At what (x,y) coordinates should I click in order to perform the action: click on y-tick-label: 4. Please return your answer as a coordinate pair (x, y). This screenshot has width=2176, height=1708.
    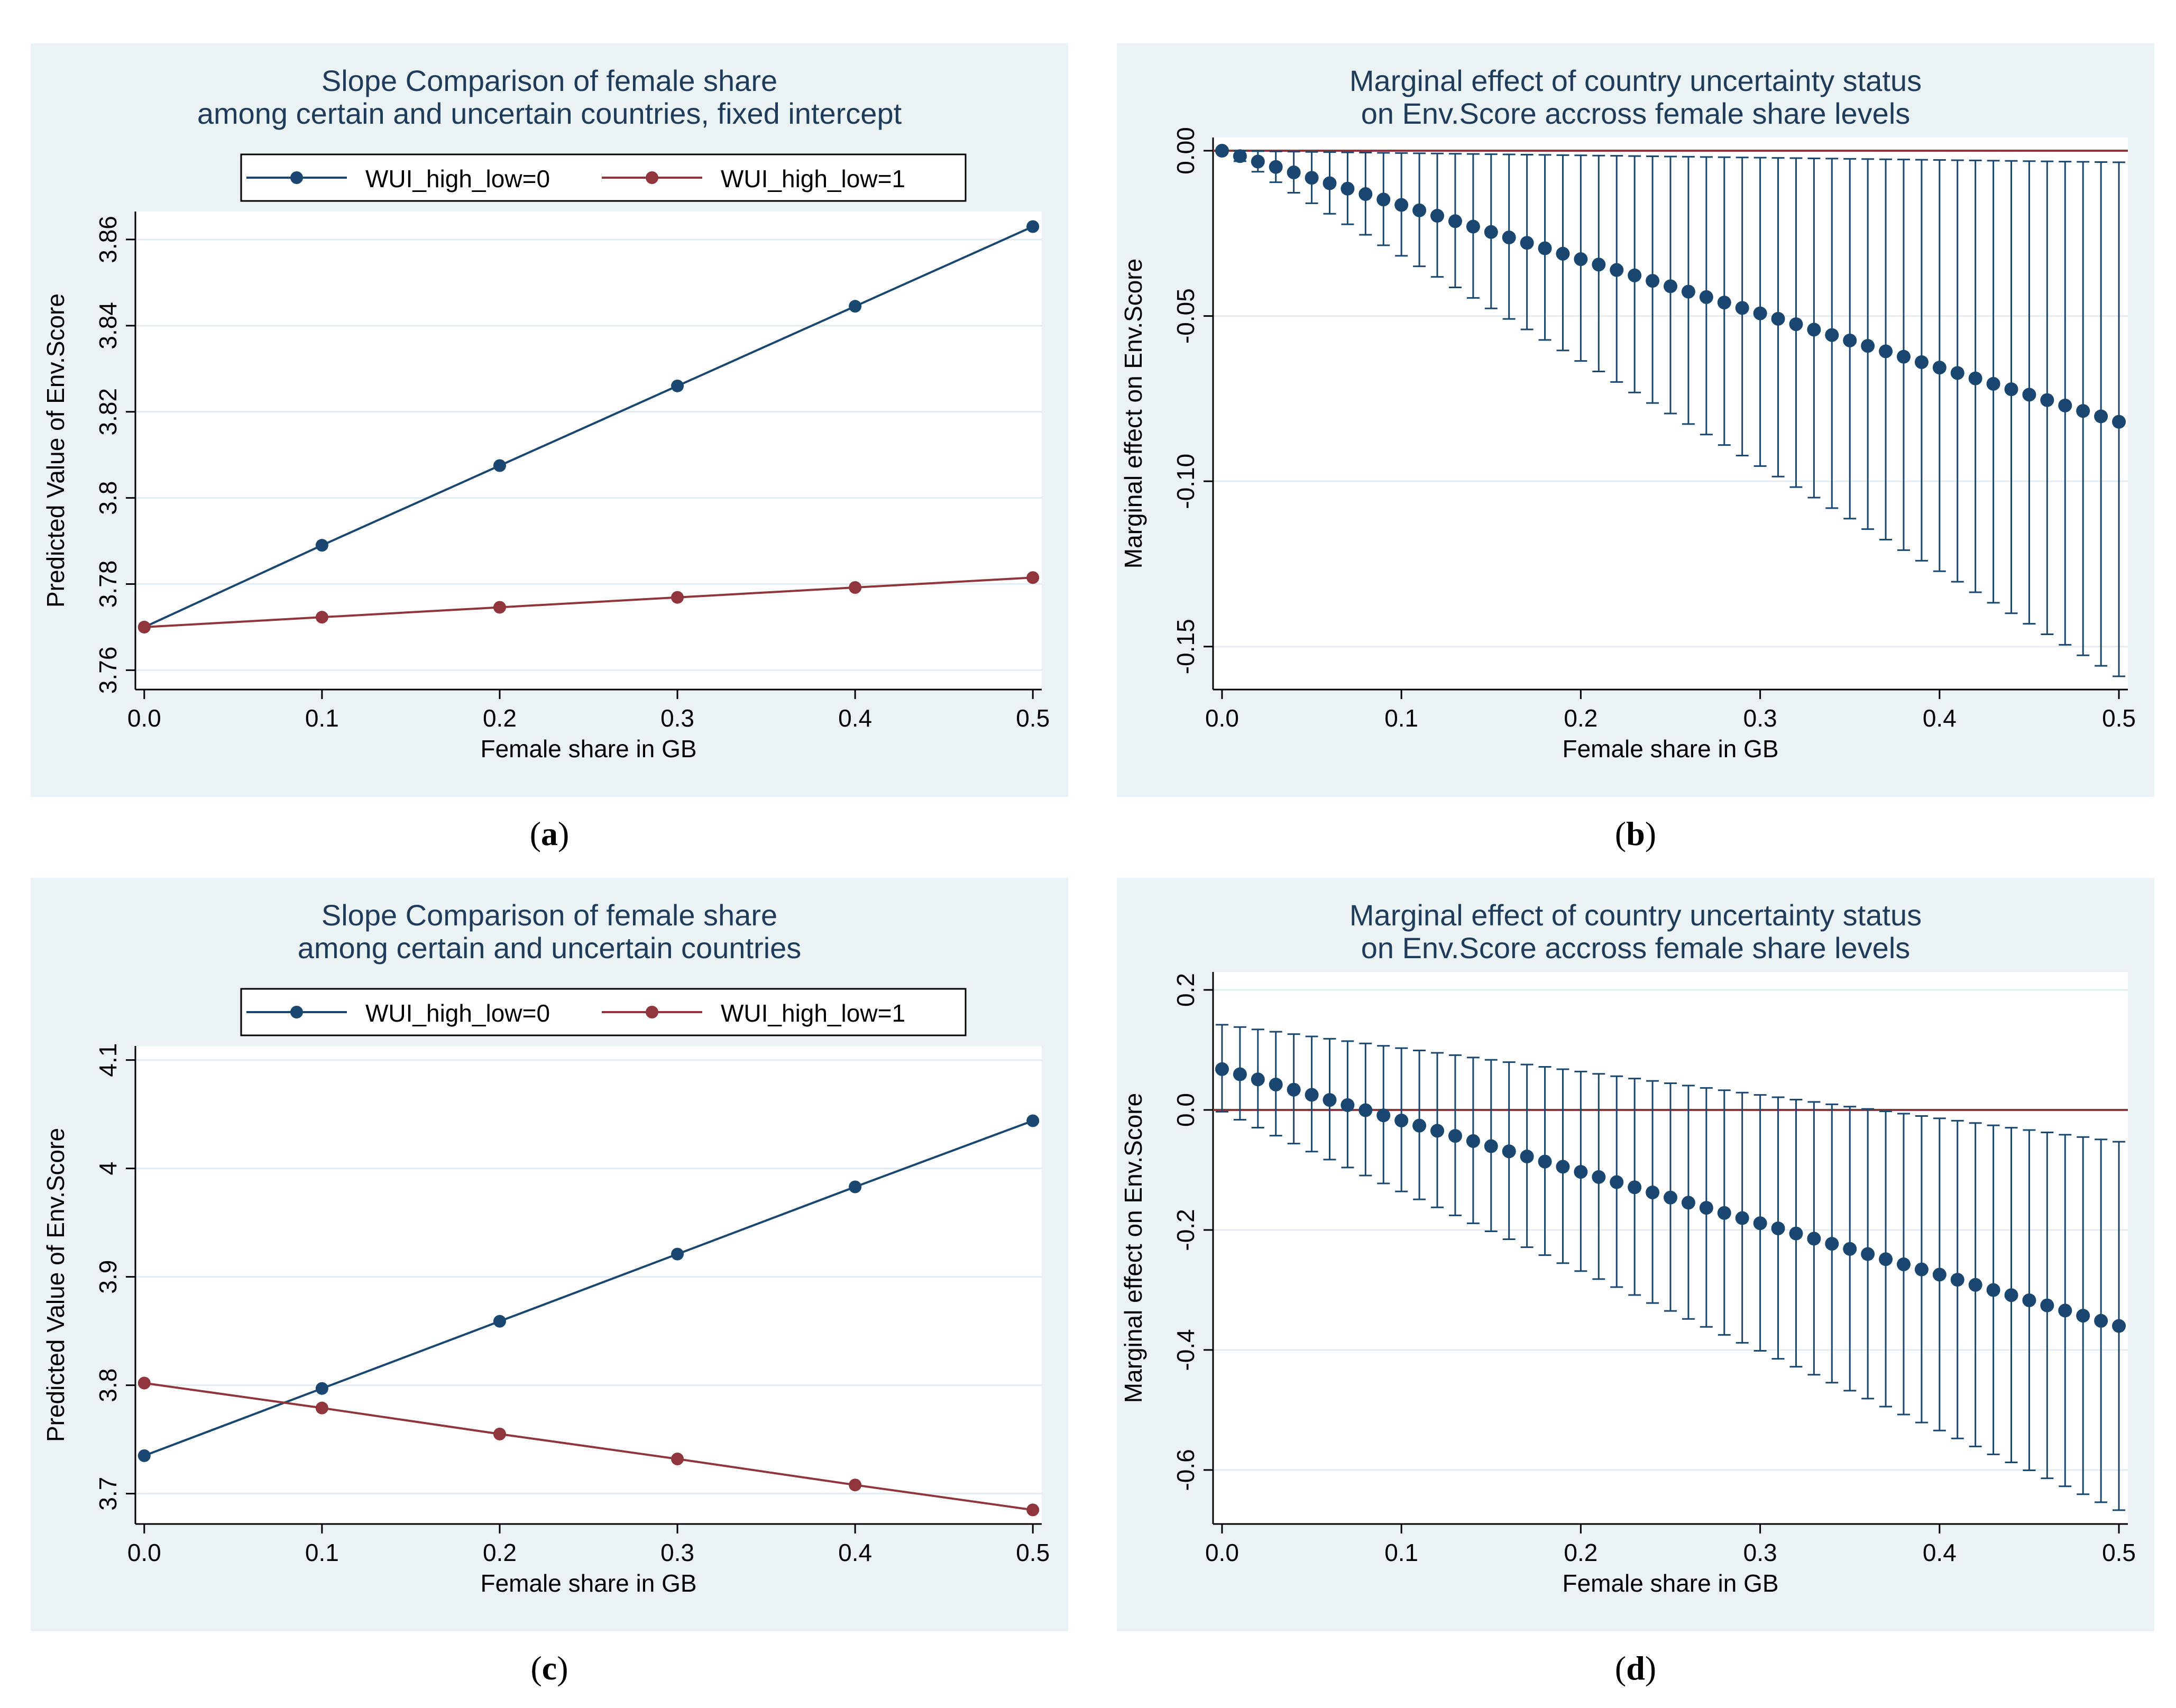
    Looking at the image, I should click on (108, 1169).